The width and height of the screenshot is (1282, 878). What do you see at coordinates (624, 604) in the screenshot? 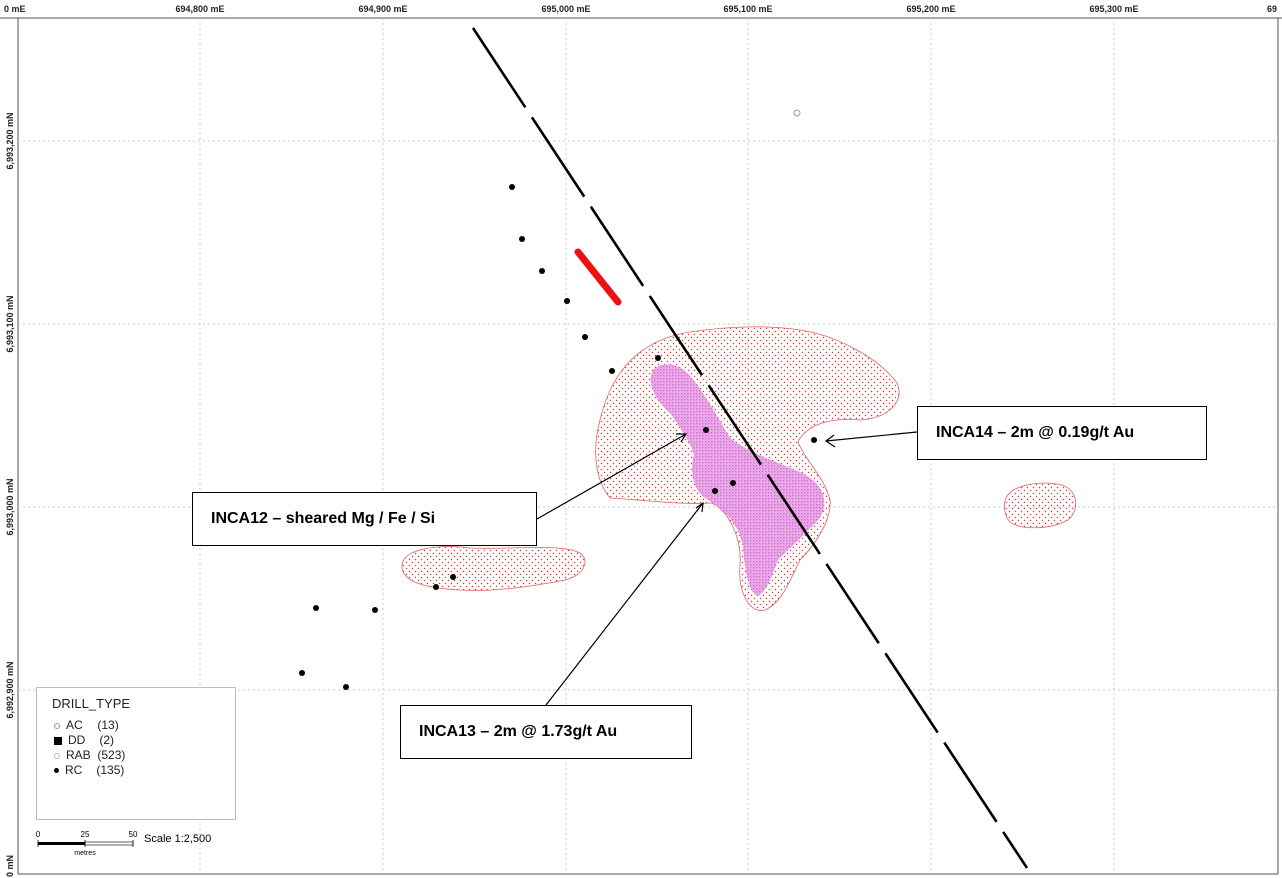
I see `arrow-inca13` at bounding box center [624, 604].